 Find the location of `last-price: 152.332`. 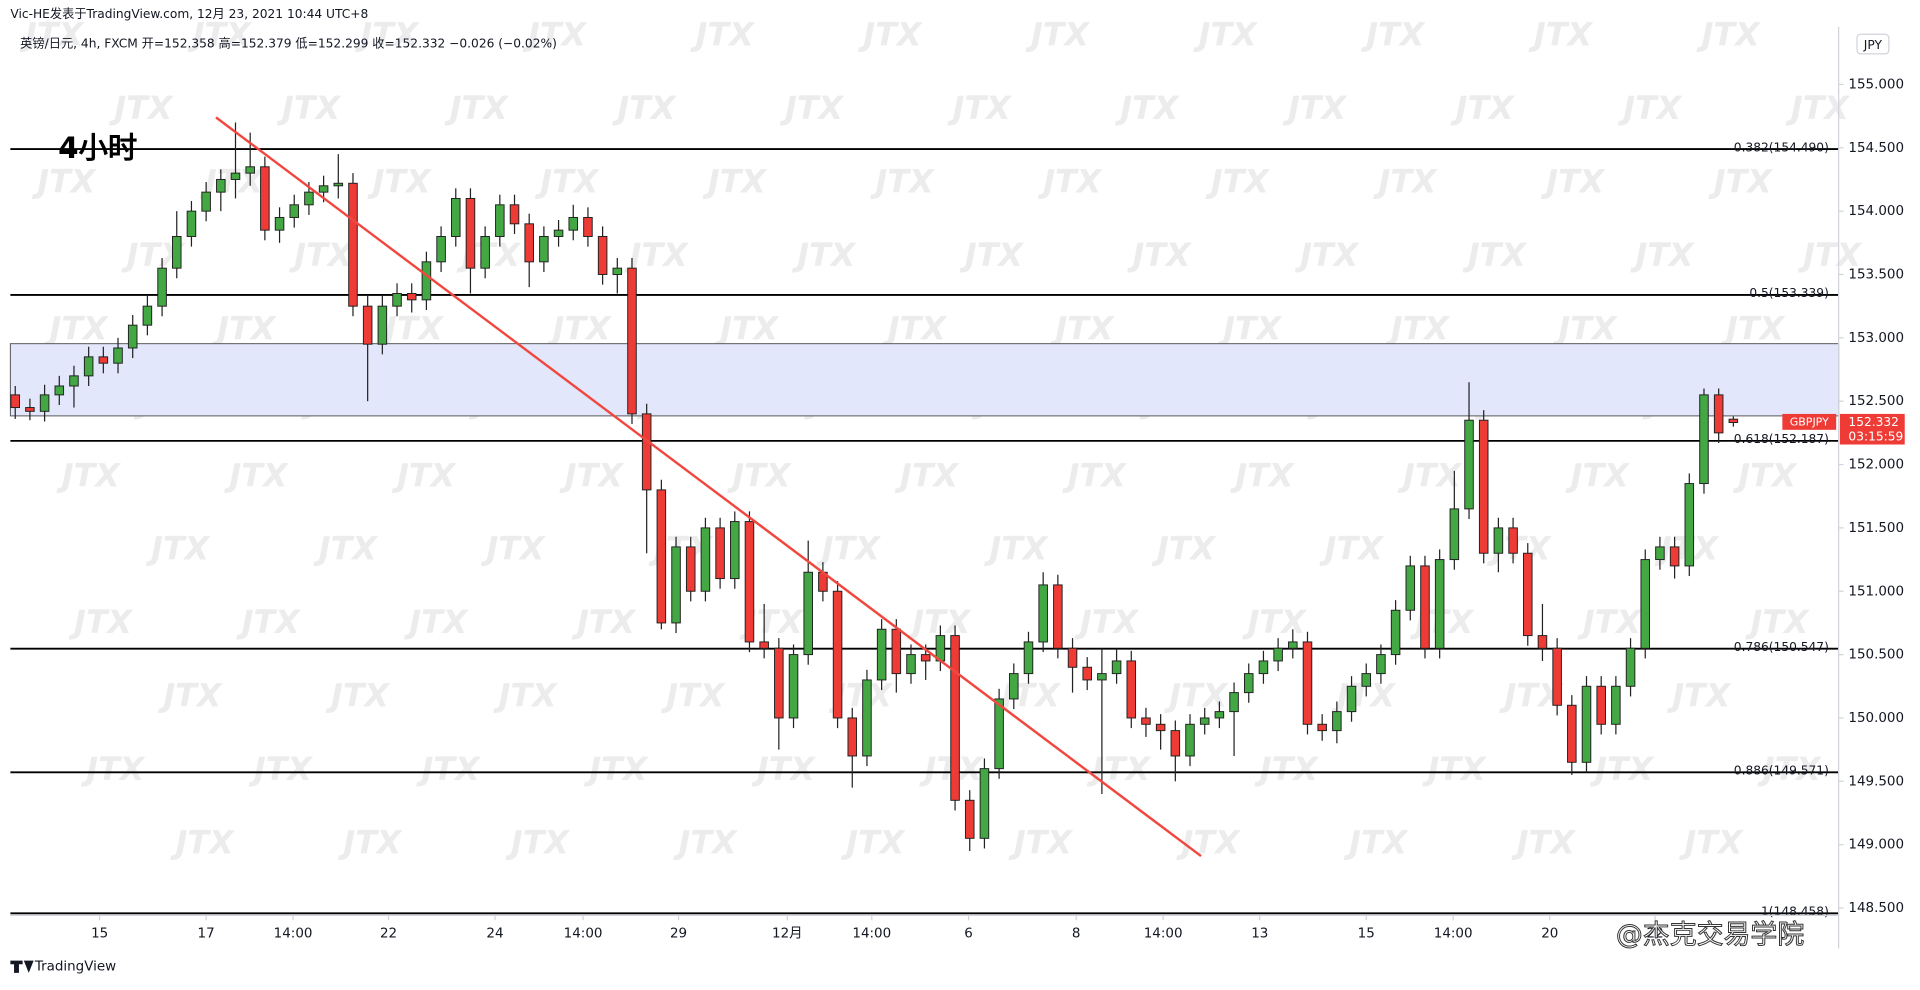

last-price: 152.332 is located at coordinates (1873, 422).